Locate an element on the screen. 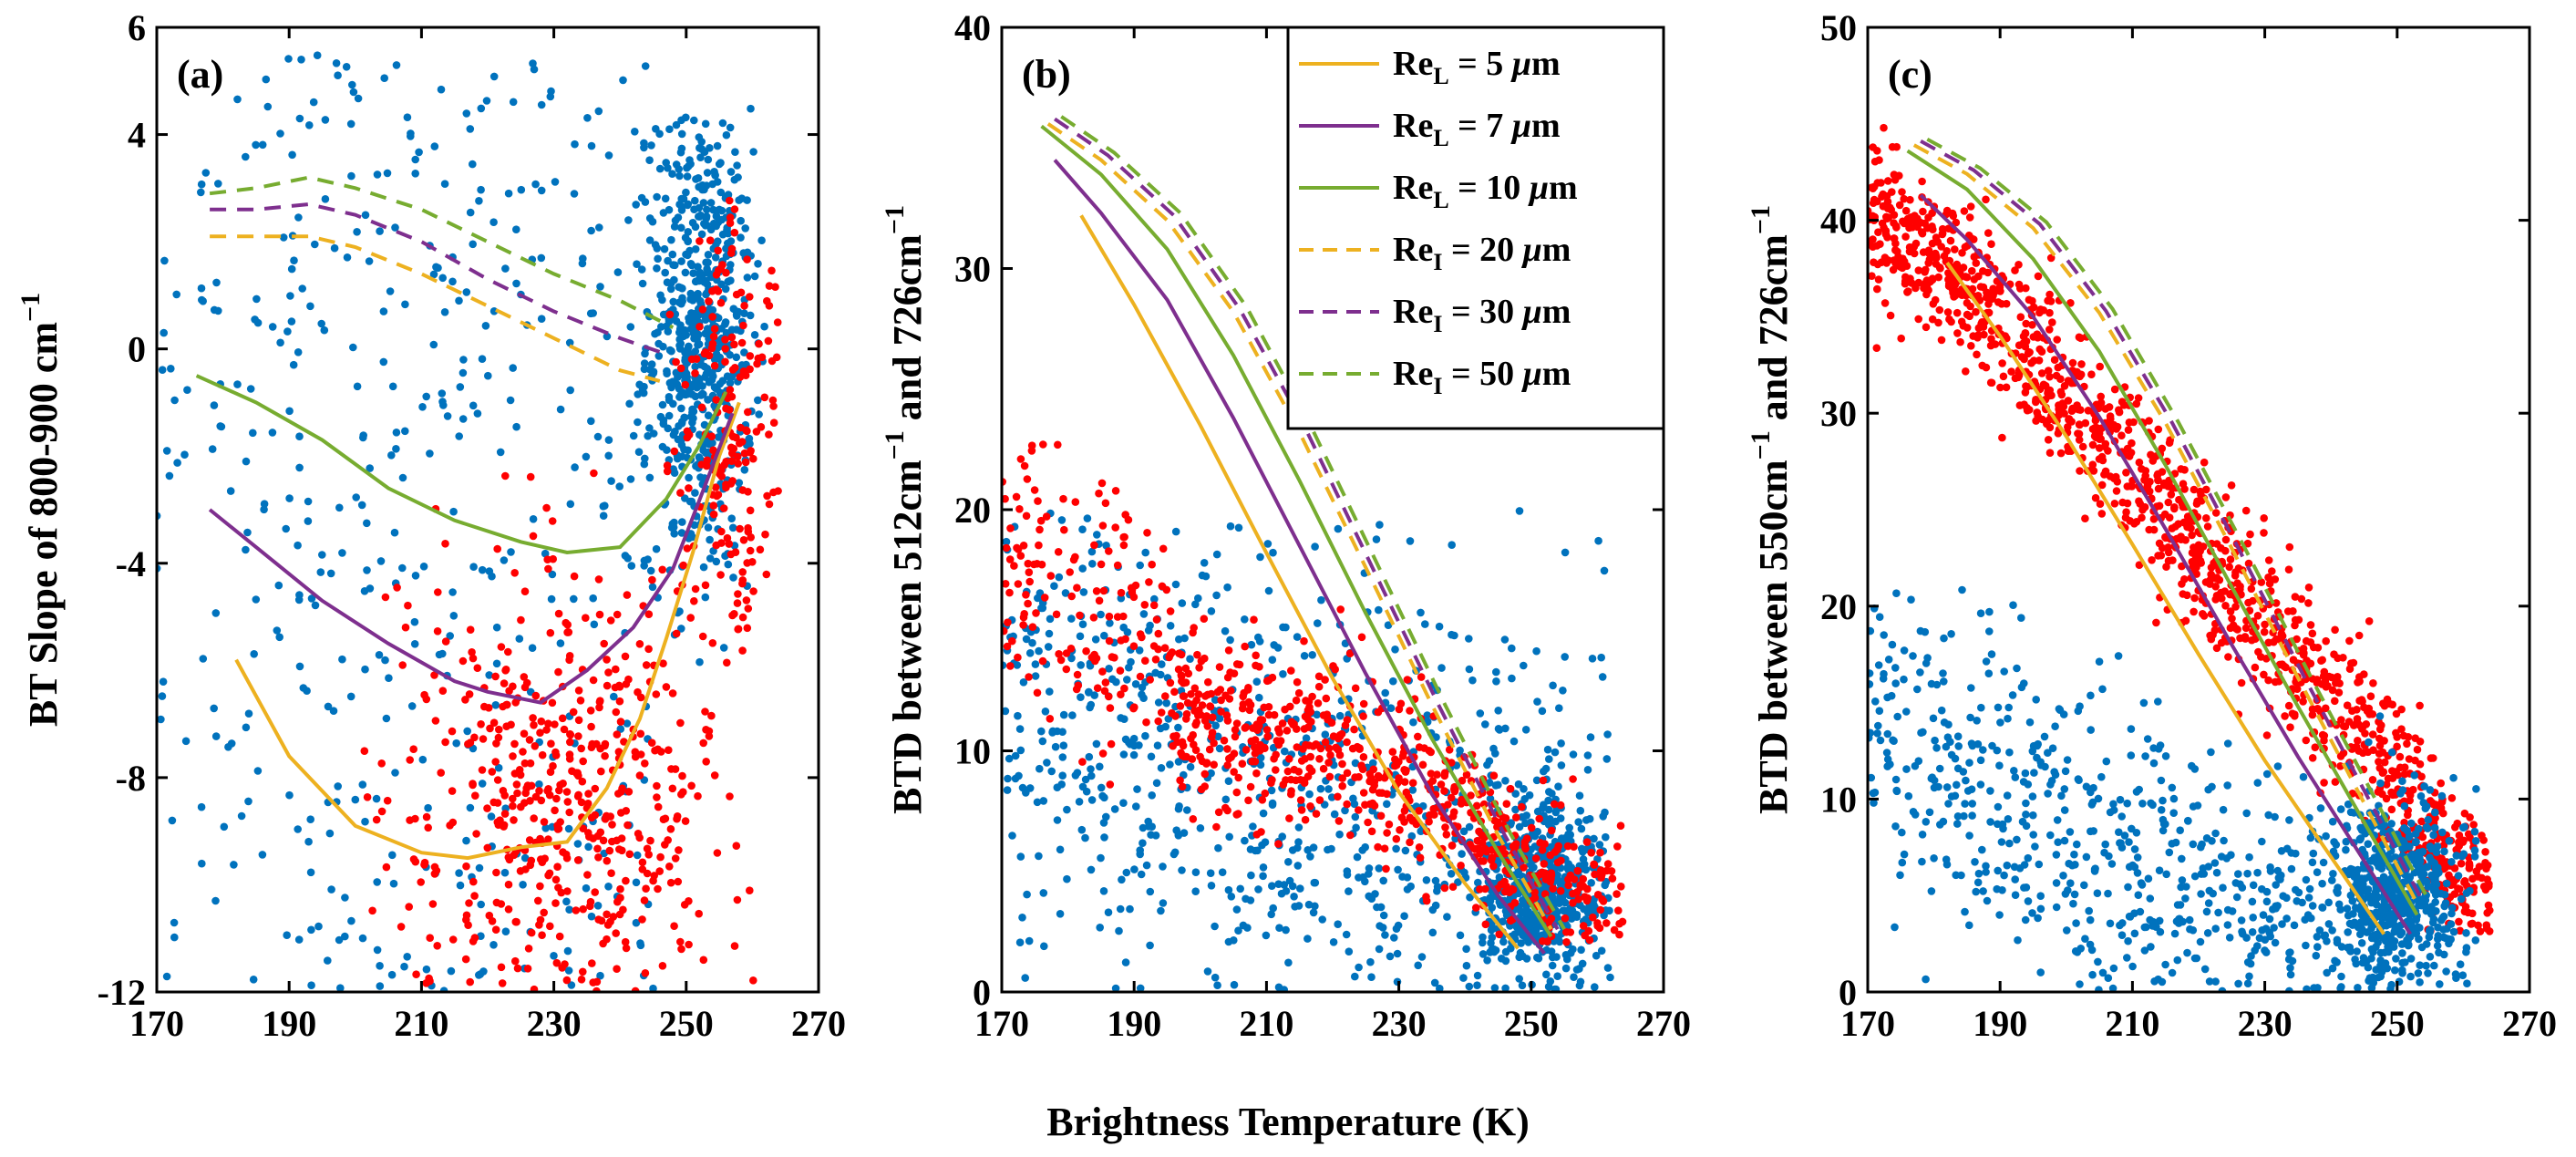 This screenshot has width=2576, height=1157. curve-ReI50 is located at coordinates (442, 252).